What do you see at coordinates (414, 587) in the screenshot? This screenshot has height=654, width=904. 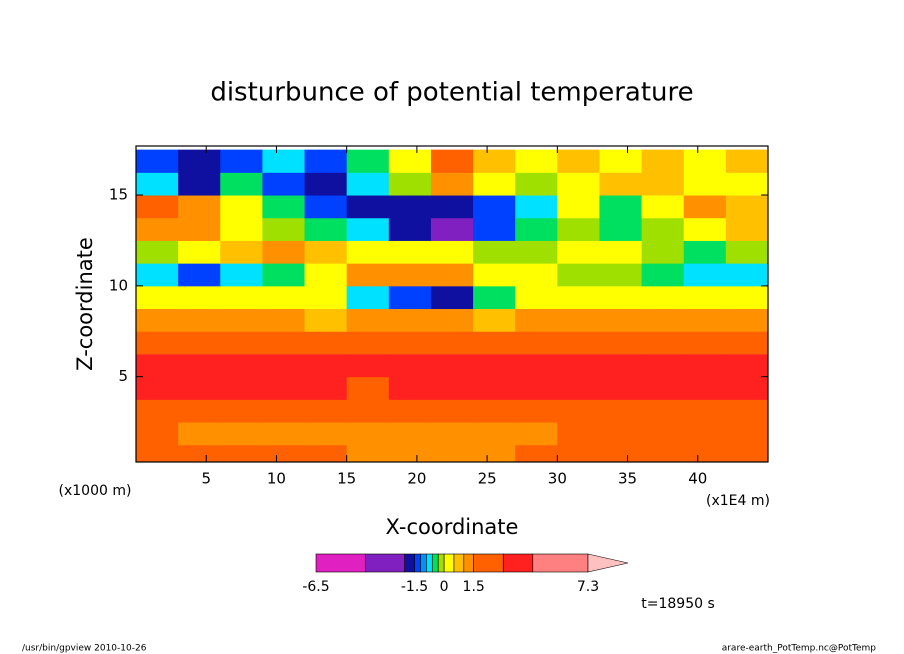 I see `colorbar-tick-label: -1.5` at bounding box center [414, 587].